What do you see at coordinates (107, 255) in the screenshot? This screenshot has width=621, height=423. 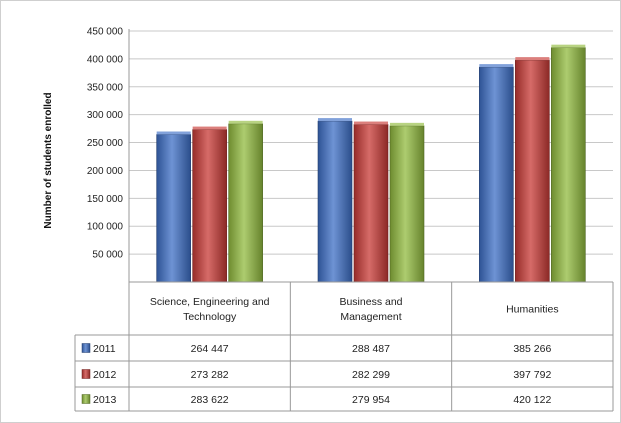 I see `y-tick-label: 50 000` at bounding box center [107, 255].